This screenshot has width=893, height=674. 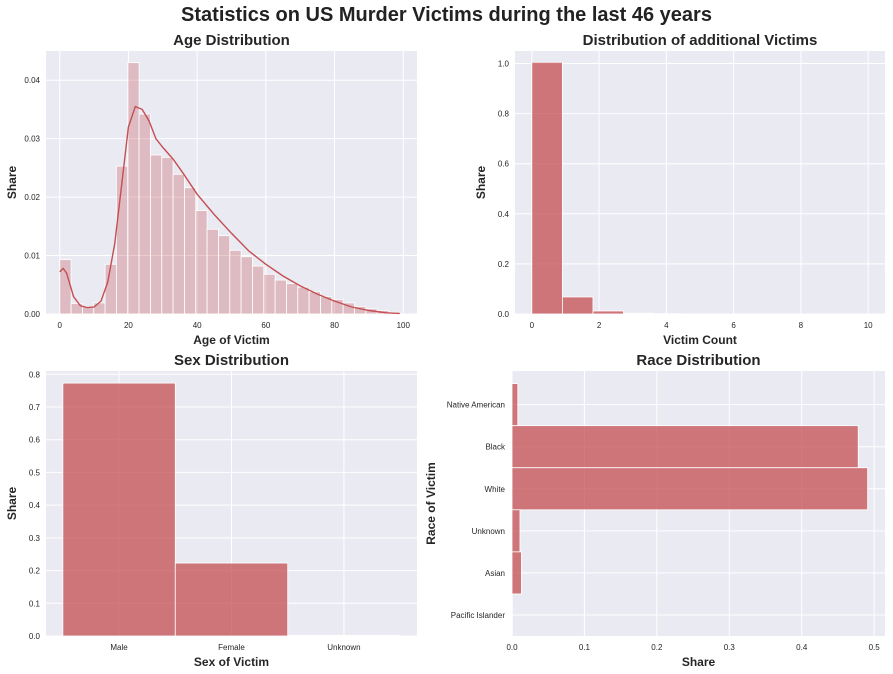 What do you see at coordinates (231, 360) in the screenshot?
I see `chart-title: Sex Distribution` at bounding box center [231, 360].